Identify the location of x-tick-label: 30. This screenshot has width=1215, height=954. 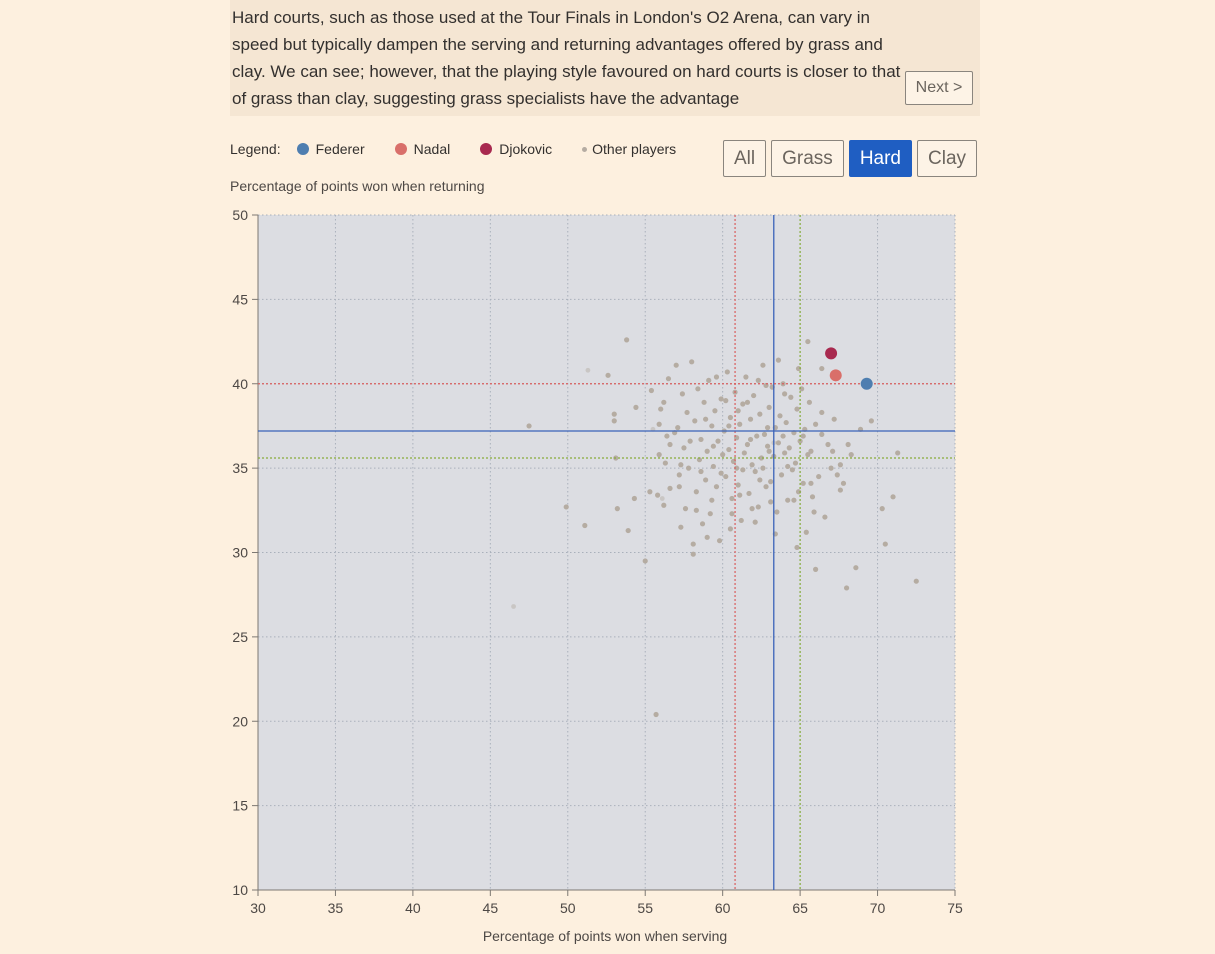
(258, 908).